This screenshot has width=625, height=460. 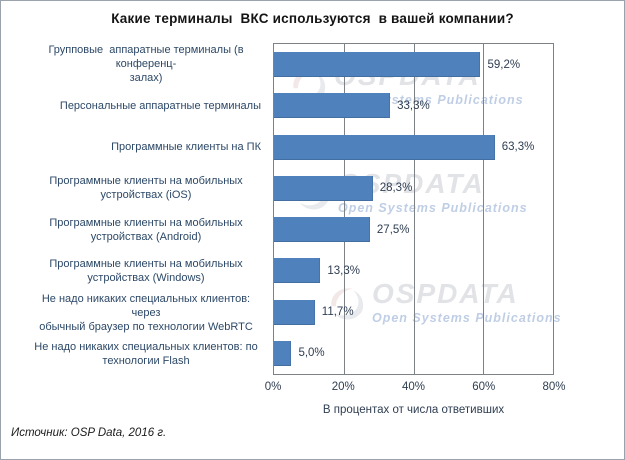 I want to click on bar-value-label: 5,0%, so click(x=311, y=353).